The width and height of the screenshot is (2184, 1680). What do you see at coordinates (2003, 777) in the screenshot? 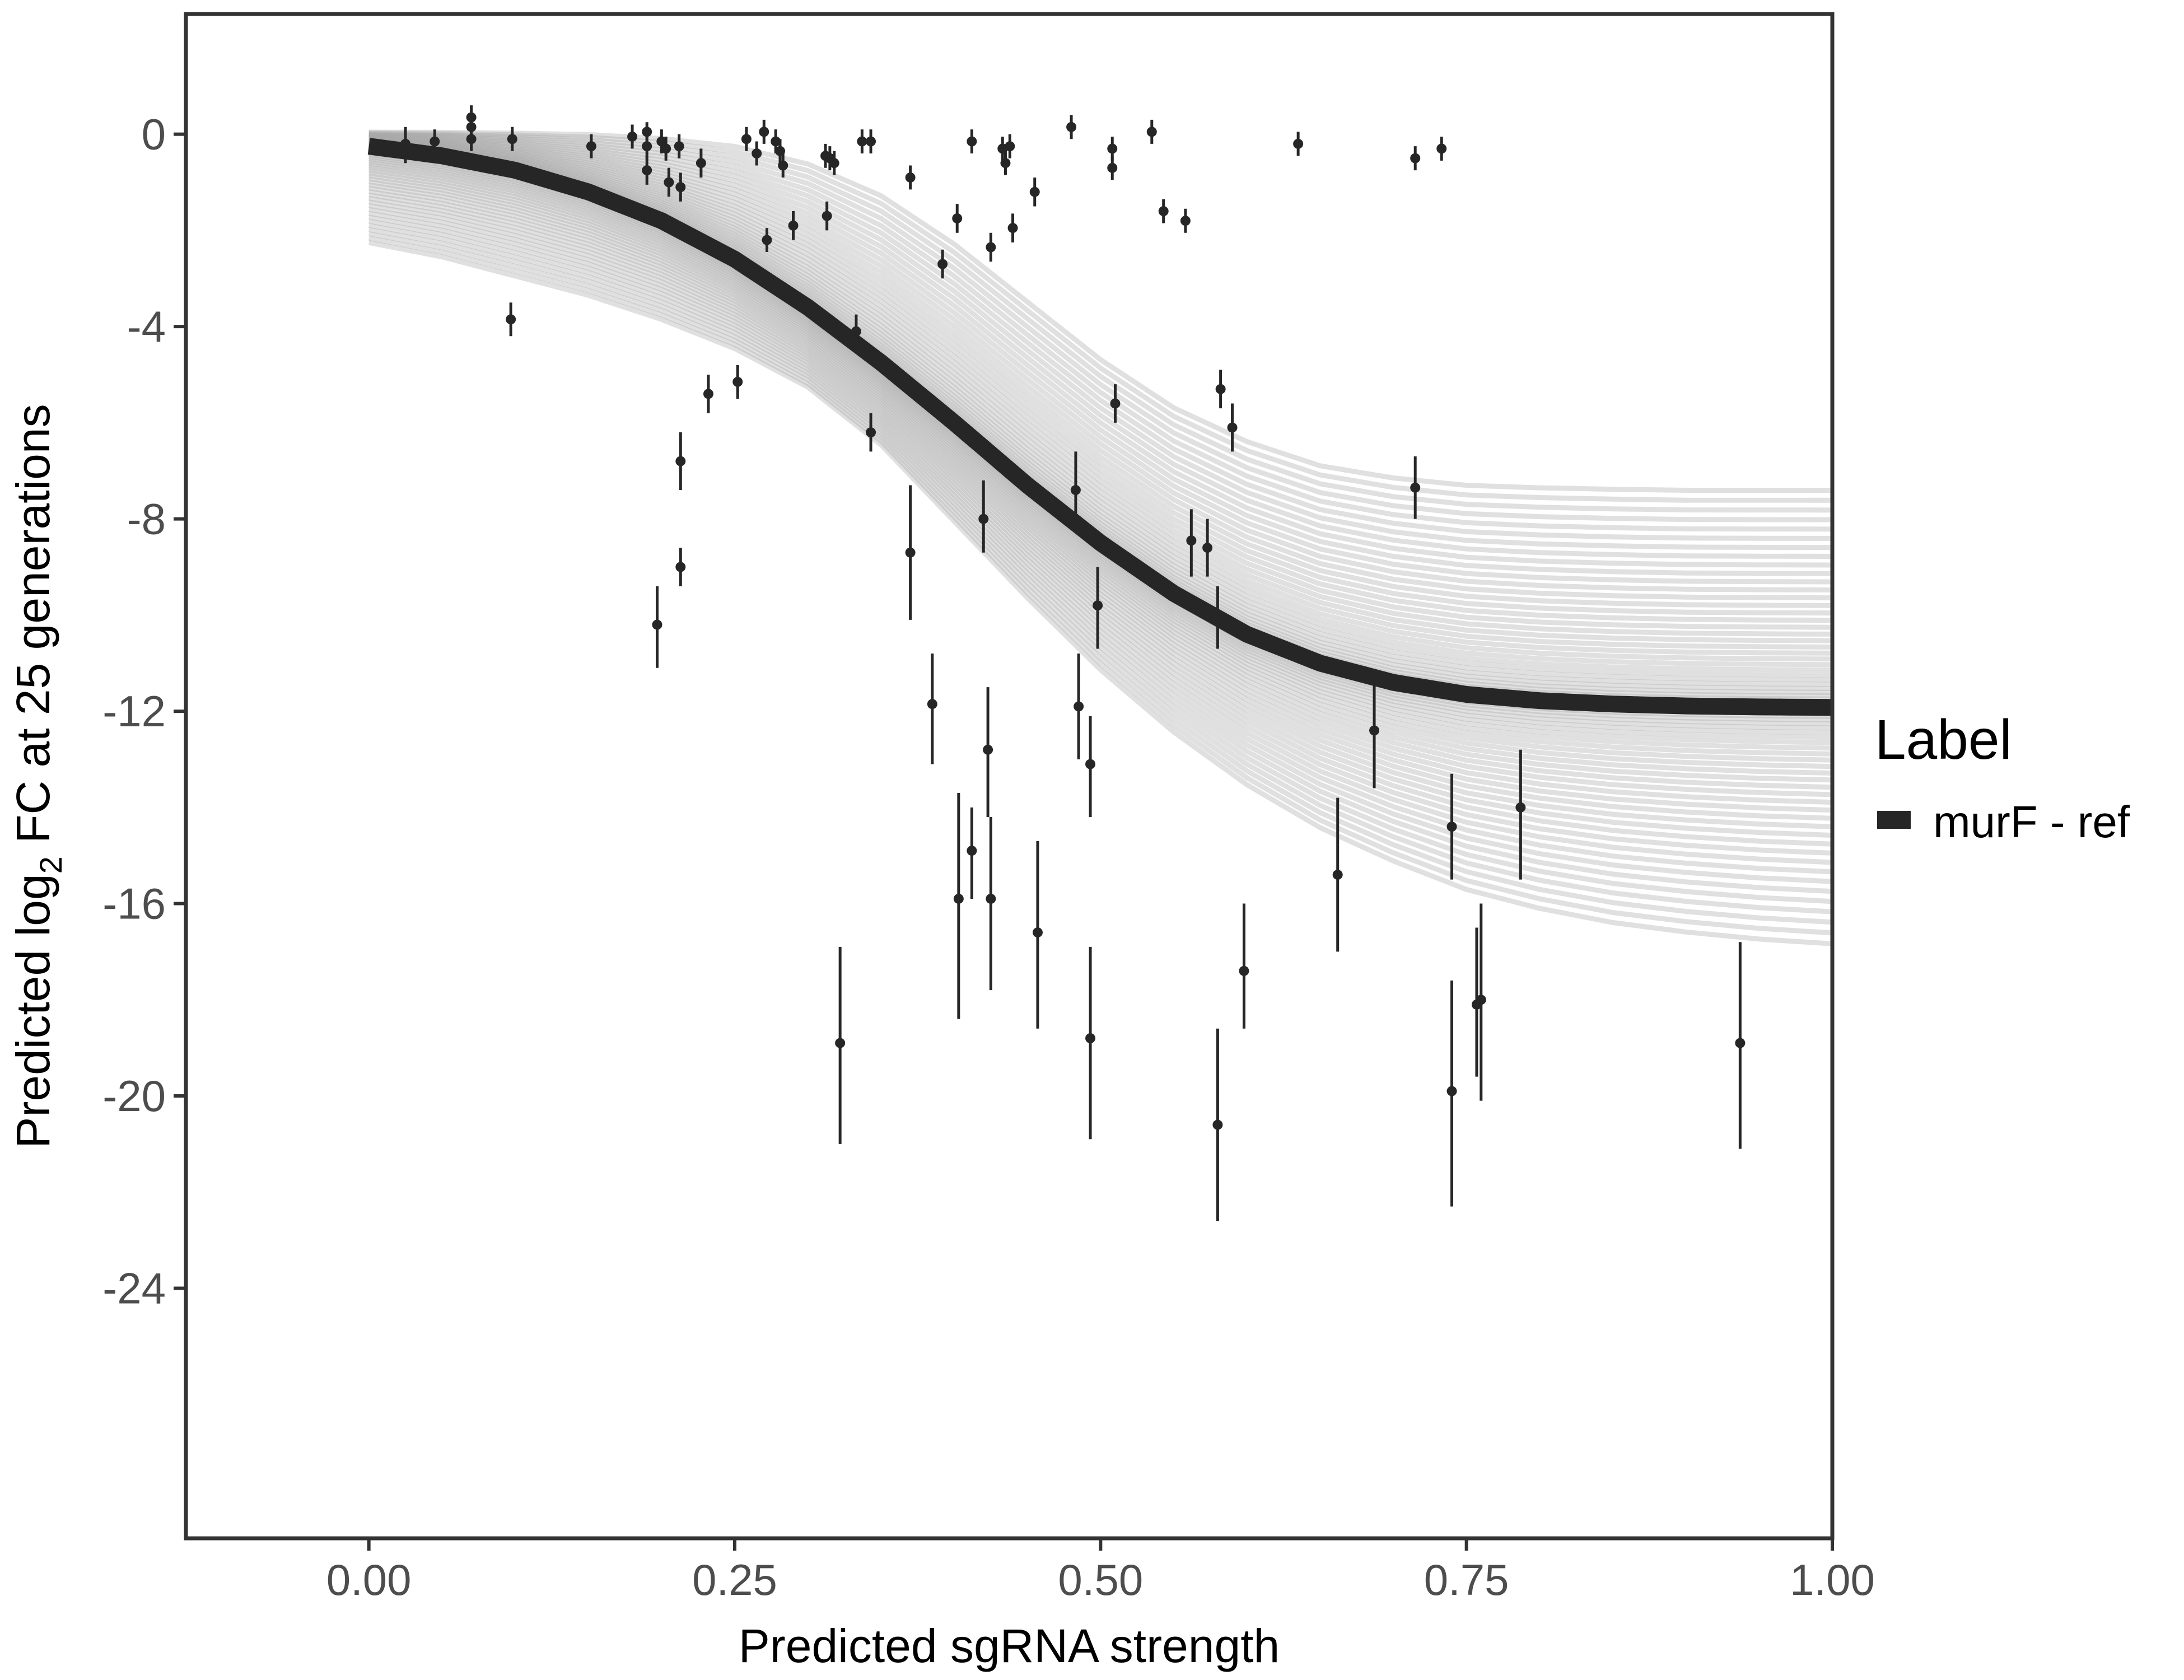
I see `legend: Label murF - ref` at bounding box center [2003, 777].